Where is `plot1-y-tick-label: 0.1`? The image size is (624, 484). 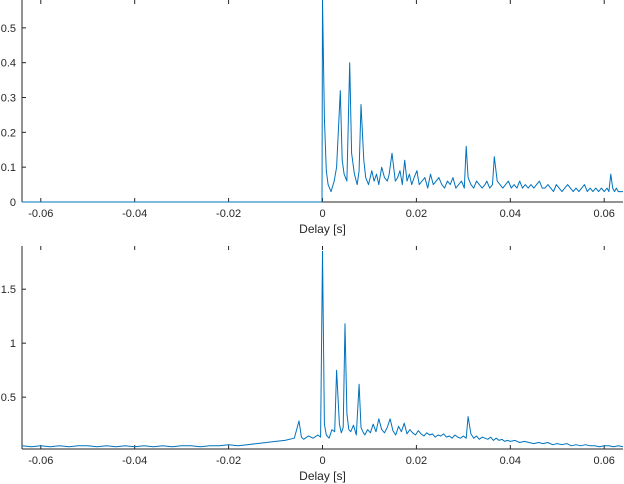
plot1-y-tick-label: 0.1 is located at coordinates (8, 168).